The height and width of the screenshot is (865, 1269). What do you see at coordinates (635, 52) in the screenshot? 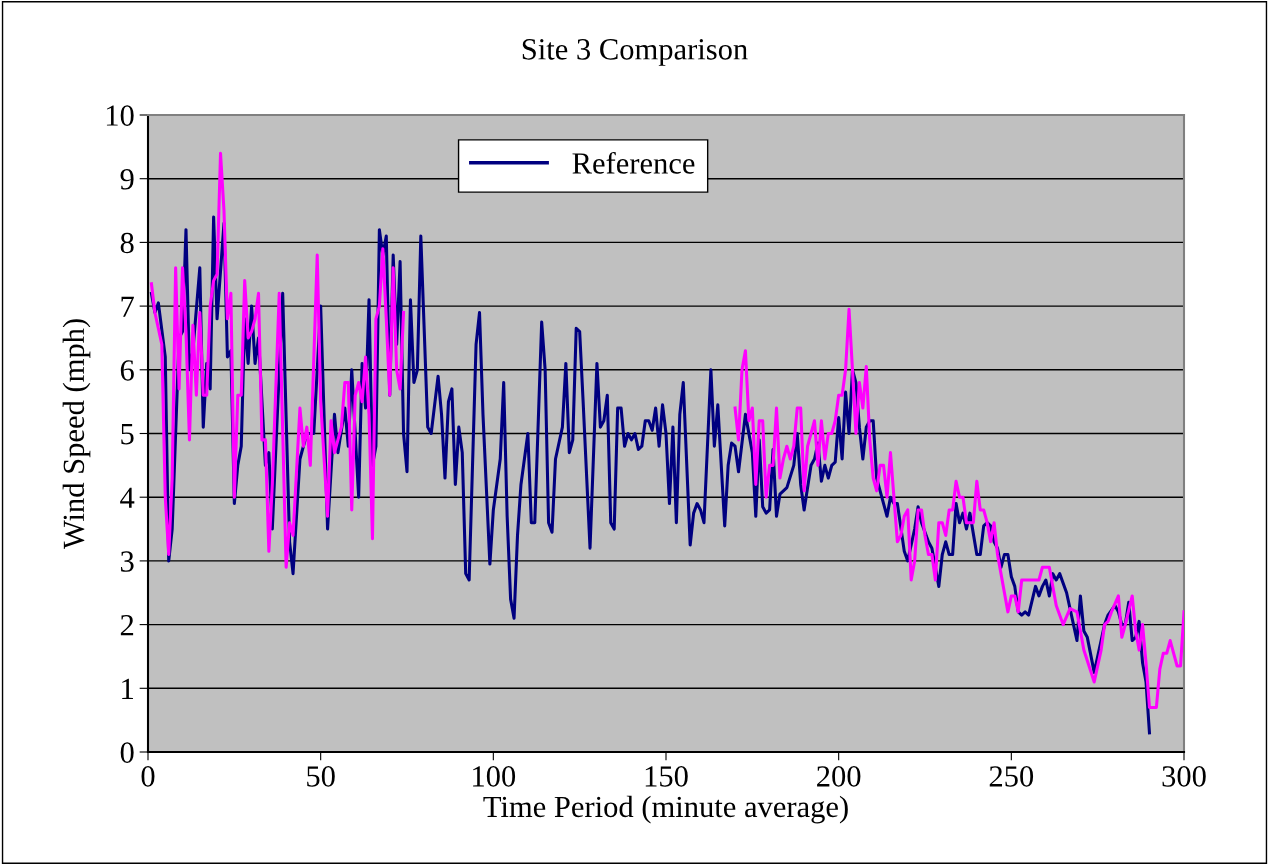
I see `chart-title: Site 3 Comparison` at bounding box center [635, 52].